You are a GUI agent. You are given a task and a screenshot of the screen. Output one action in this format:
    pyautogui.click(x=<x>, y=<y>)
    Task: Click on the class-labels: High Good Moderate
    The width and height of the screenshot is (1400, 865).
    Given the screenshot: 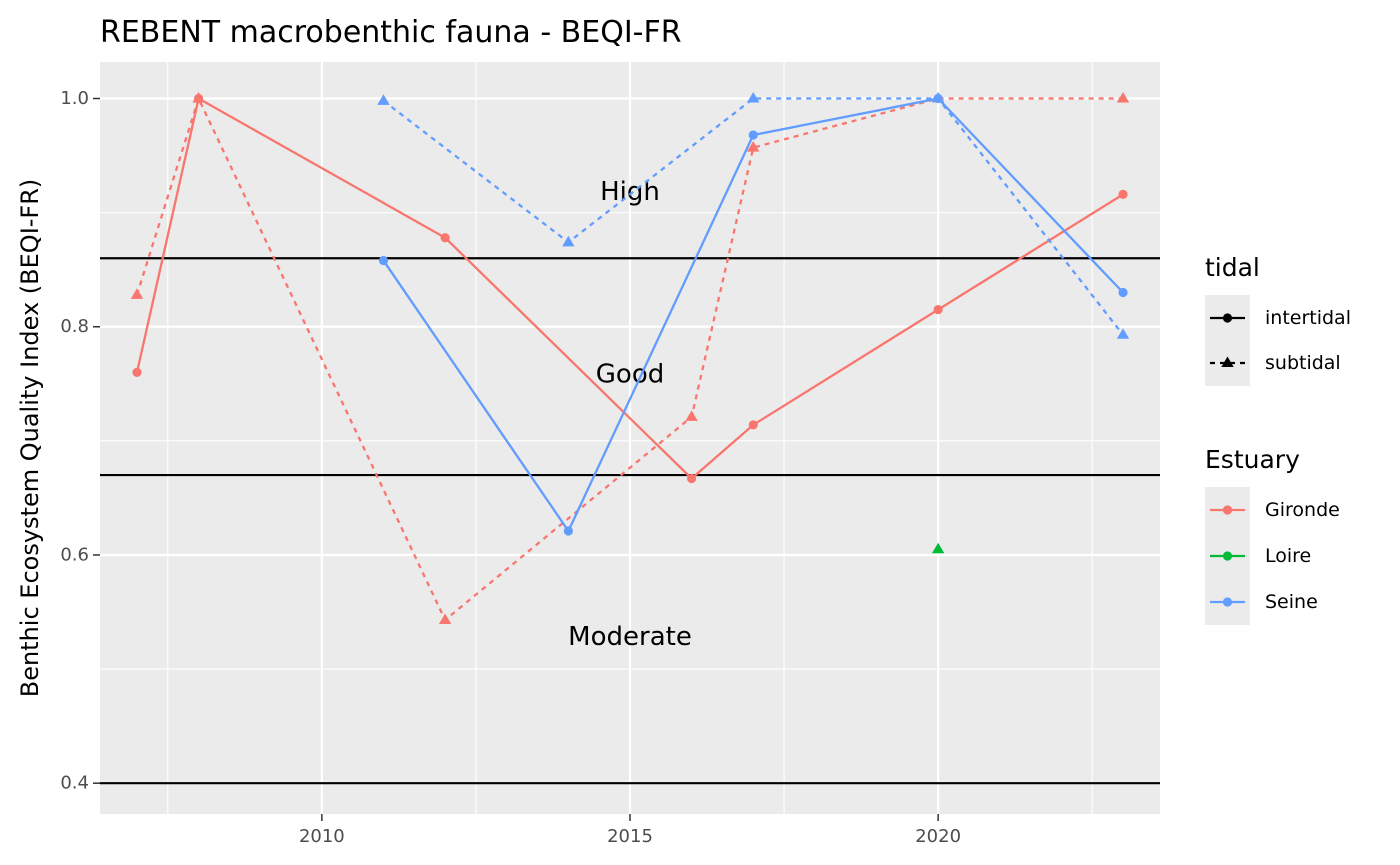 What is the action you would take?
    pyautogui.click(x=630, y=414)
    